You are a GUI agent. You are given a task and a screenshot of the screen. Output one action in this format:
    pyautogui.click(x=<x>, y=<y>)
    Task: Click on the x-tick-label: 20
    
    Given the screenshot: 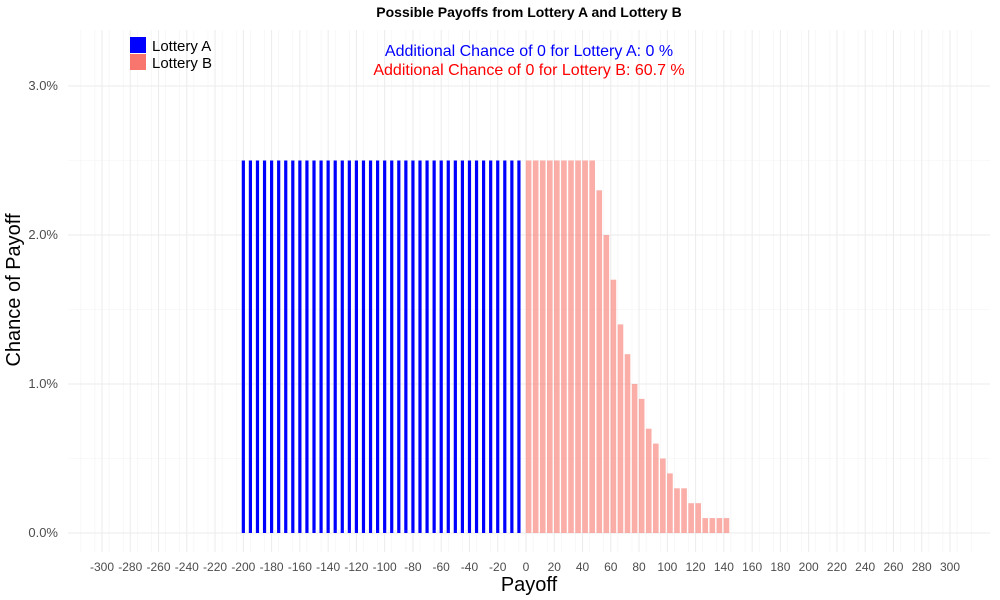 What is the action you would take?
    pyautogui.click(x=555, y=567)
    